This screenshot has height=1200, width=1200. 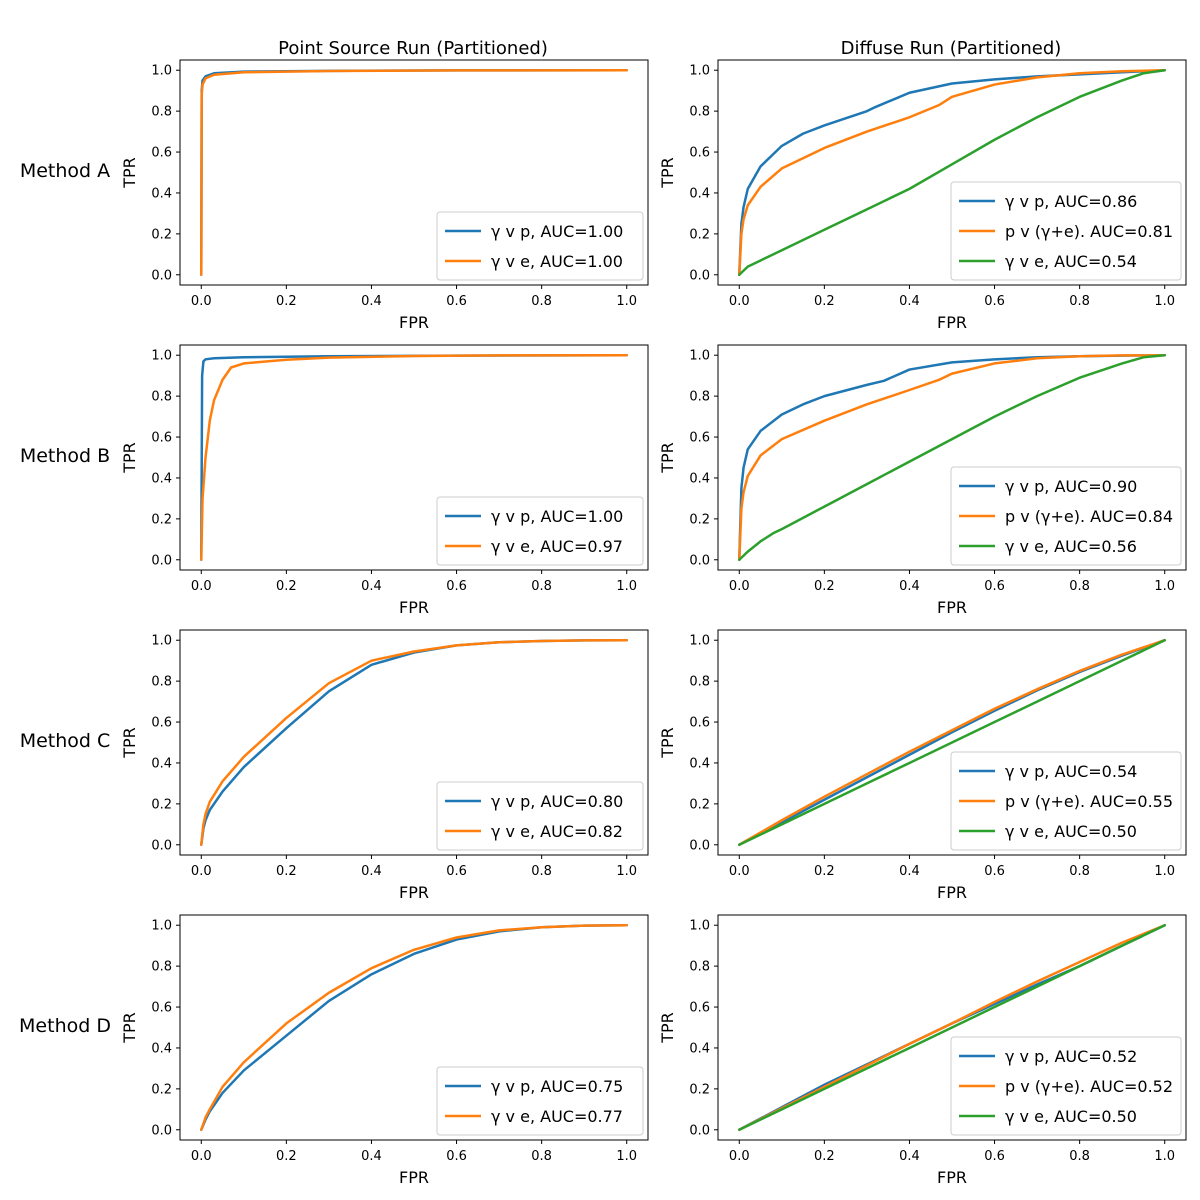 I want to click on legend-entry: γ v p, AUC=0.54, so click(x=1071, y=771).